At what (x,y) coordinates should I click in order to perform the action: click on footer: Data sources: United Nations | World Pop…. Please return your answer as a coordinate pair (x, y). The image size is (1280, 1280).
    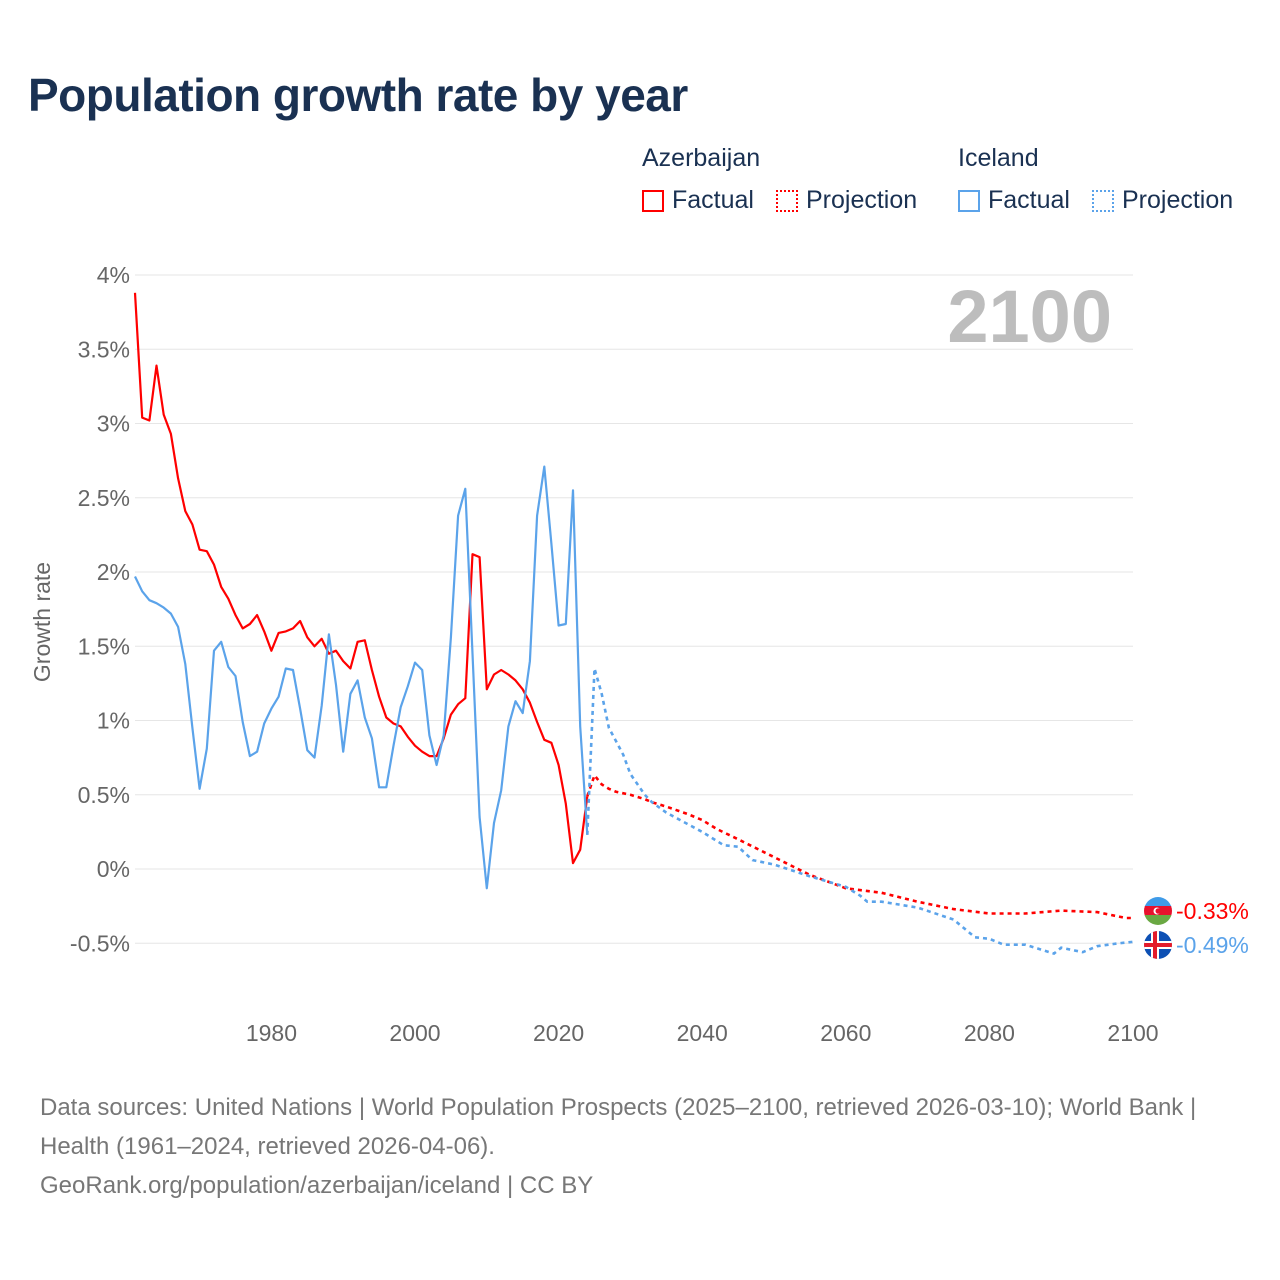
    Looking at the image, I should click on (640, 1146).